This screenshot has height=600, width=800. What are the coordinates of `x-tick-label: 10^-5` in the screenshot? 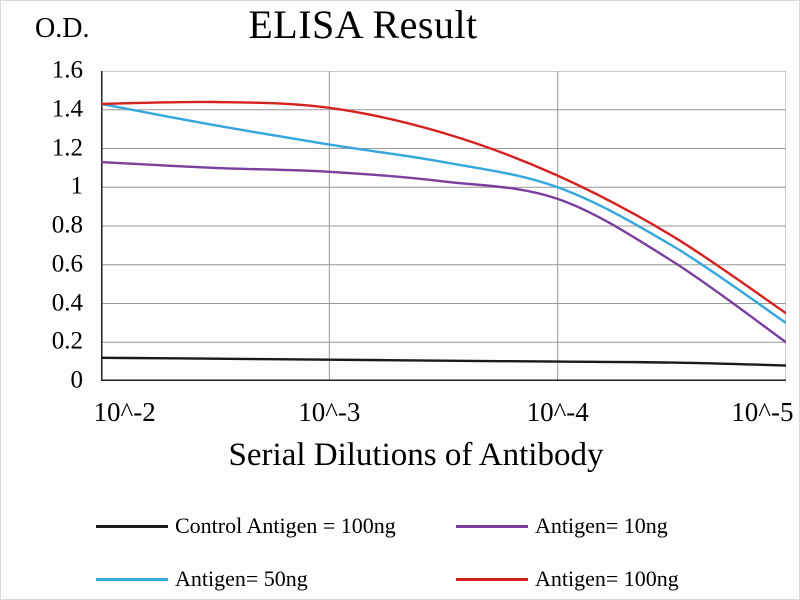 It's located at (762, 412).